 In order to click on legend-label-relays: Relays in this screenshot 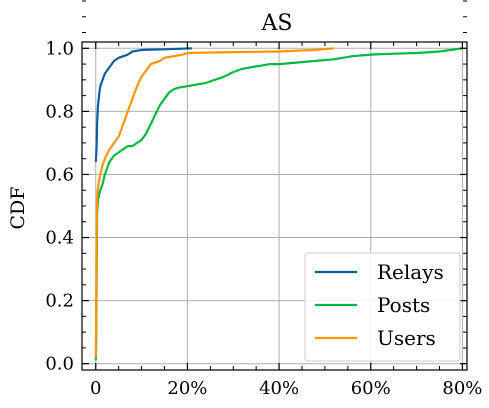, I will do `click(410, 272)`.